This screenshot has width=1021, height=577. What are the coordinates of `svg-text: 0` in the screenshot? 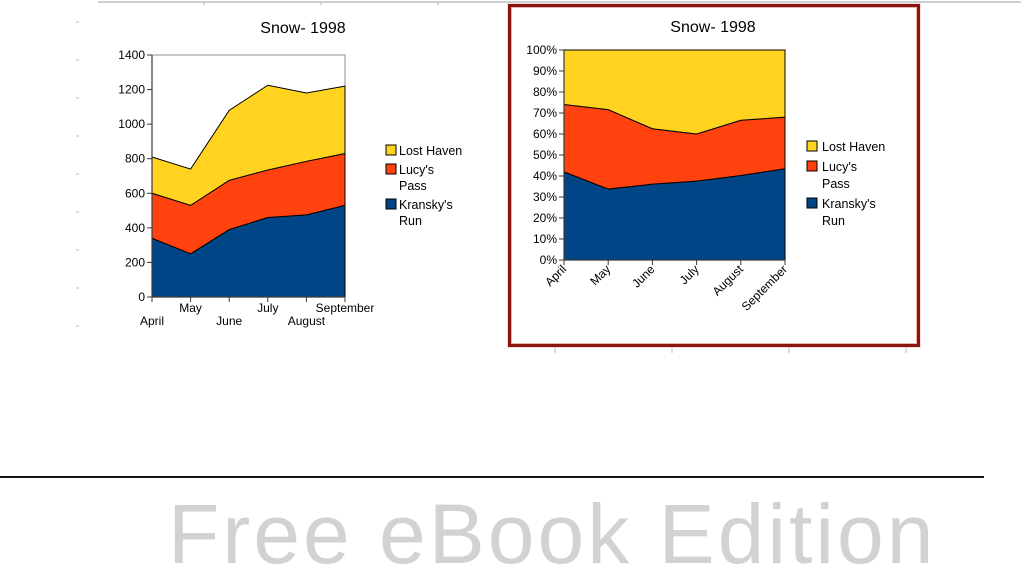 It's located at (141, 297).